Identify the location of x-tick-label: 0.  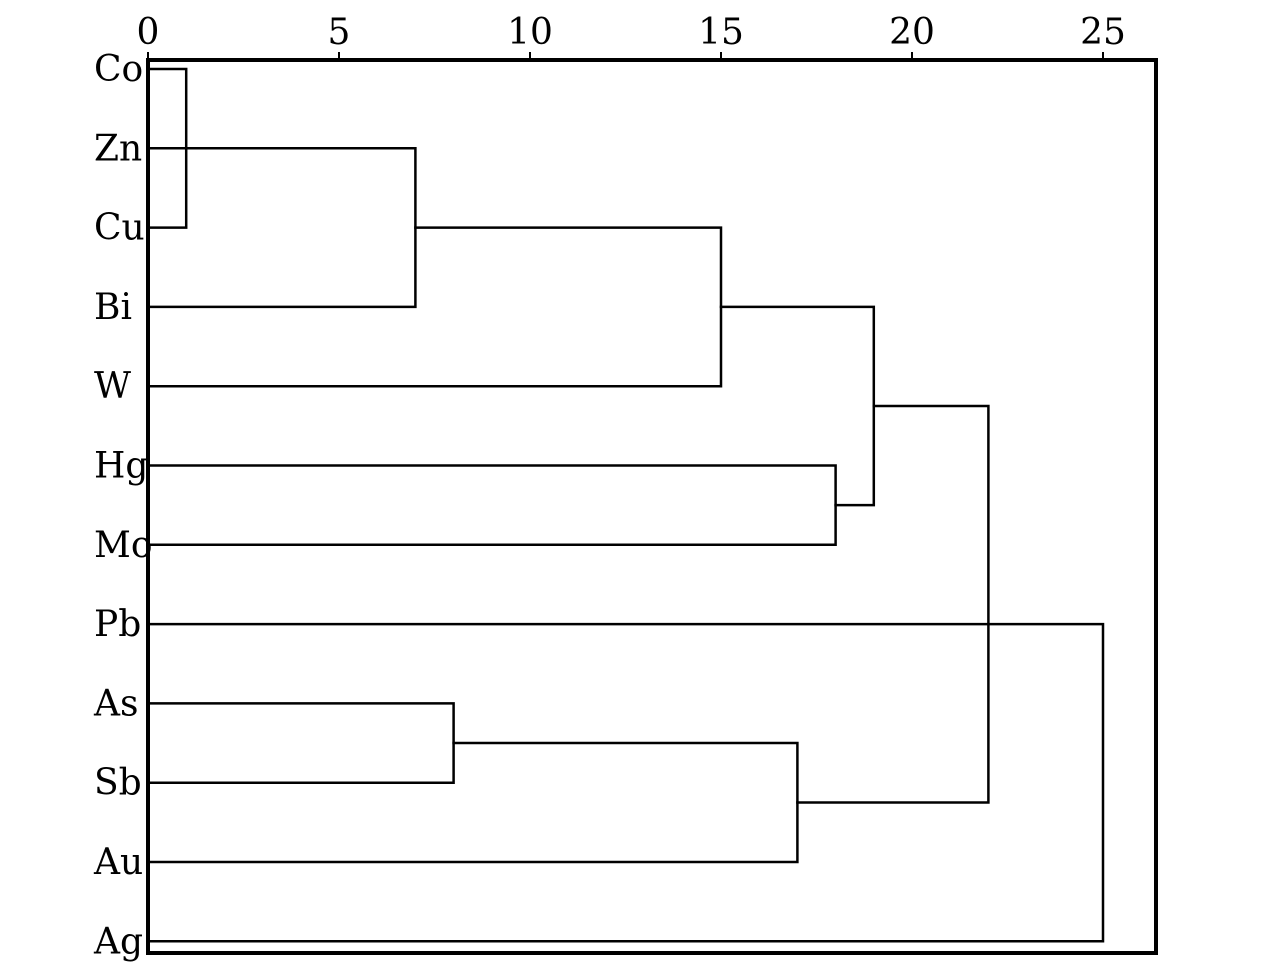
(148, 32).